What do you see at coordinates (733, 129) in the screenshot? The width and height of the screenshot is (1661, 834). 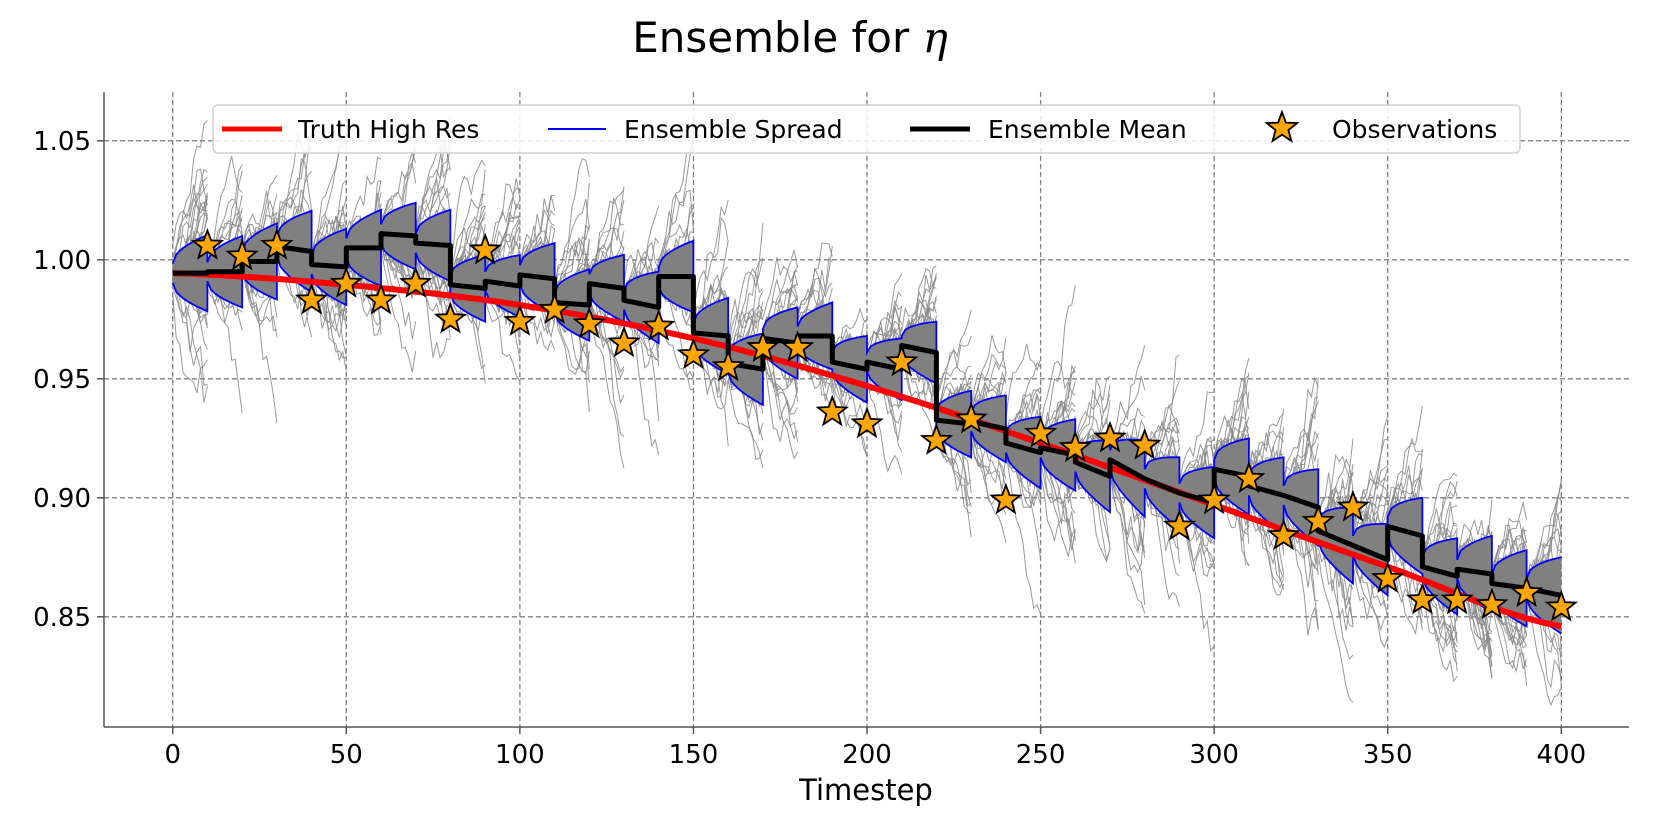 I see `legend-spread-label: Ensemble Spread` at bounding box center [733, 129].